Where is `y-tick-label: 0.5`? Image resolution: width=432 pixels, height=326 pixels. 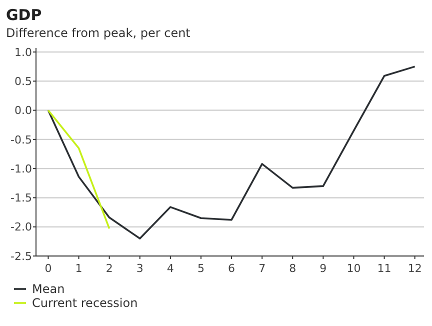
y-tick-label: 0.5 is located at coordinates (23, 81).